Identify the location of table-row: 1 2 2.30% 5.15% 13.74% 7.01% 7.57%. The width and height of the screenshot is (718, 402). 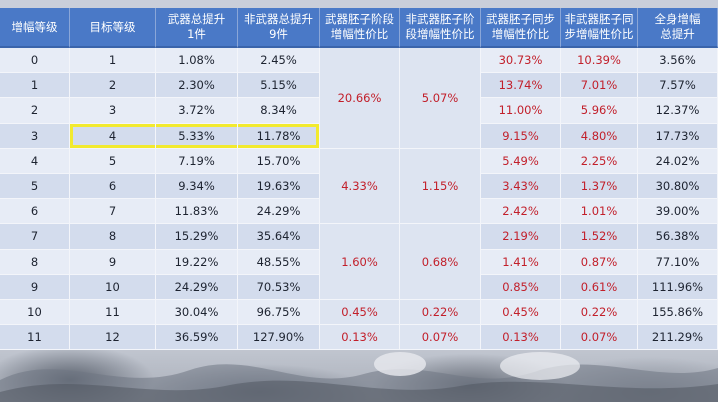
(359, 86).